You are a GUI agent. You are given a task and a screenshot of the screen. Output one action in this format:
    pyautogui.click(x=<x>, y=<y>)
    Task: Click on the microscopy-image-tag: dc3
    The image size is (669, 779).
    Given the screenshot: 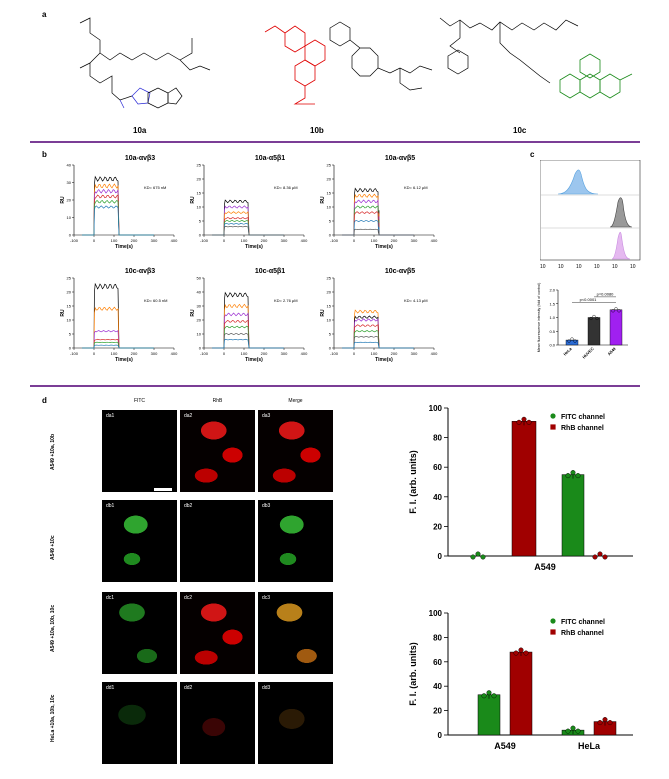 What is the action you would take?
    pyautogui.click(x=266, y=598)
    